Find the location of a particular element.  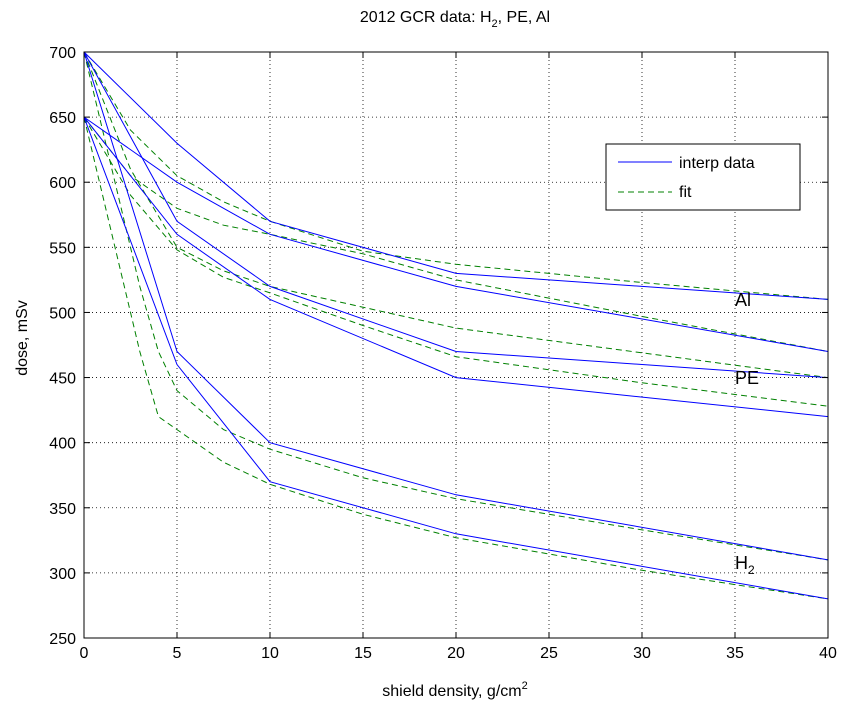

y-tick-label: 350 is located at coordinates (62, 509).